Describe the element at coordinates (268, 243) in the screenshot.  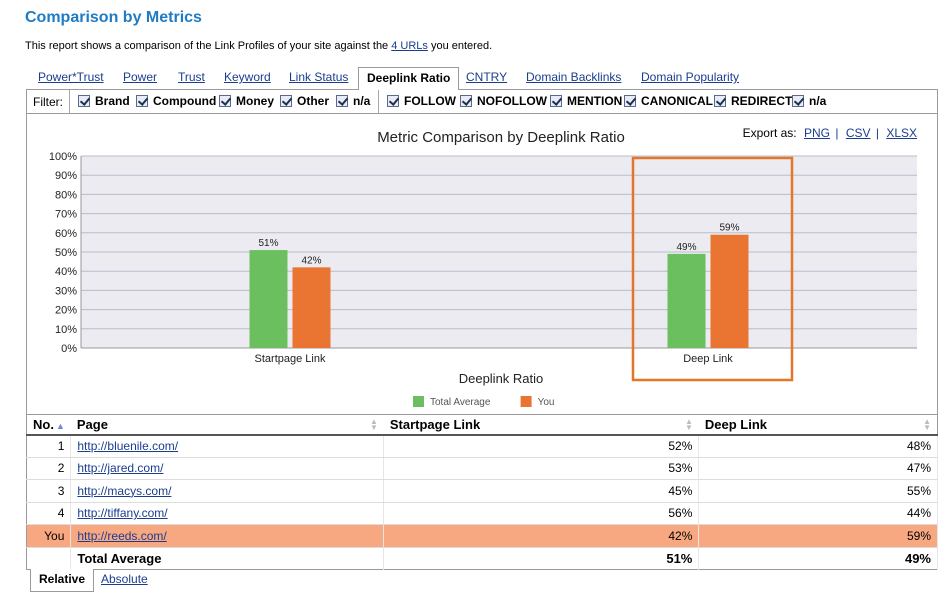
I see `data-label: 51%` at that location.